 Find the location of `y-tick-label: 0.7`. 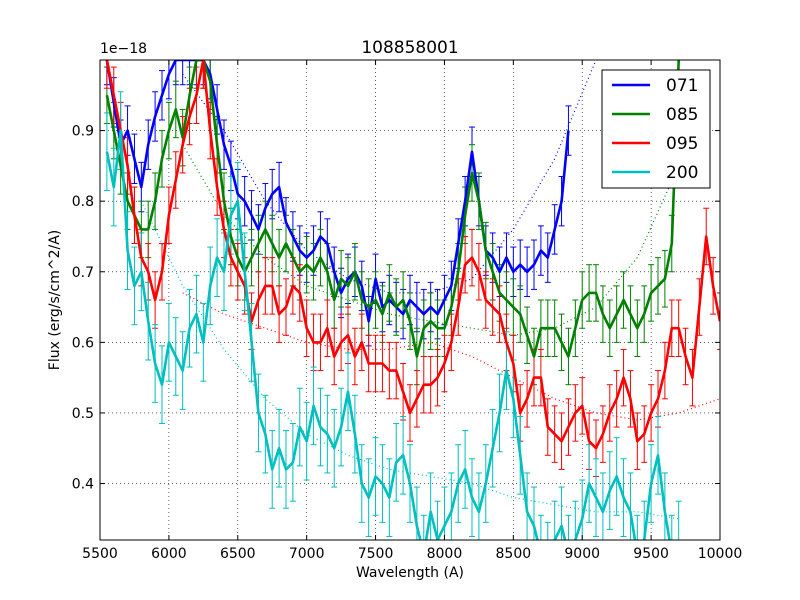

y-tick-label: 0.7 is located at coordinates (83, 273).